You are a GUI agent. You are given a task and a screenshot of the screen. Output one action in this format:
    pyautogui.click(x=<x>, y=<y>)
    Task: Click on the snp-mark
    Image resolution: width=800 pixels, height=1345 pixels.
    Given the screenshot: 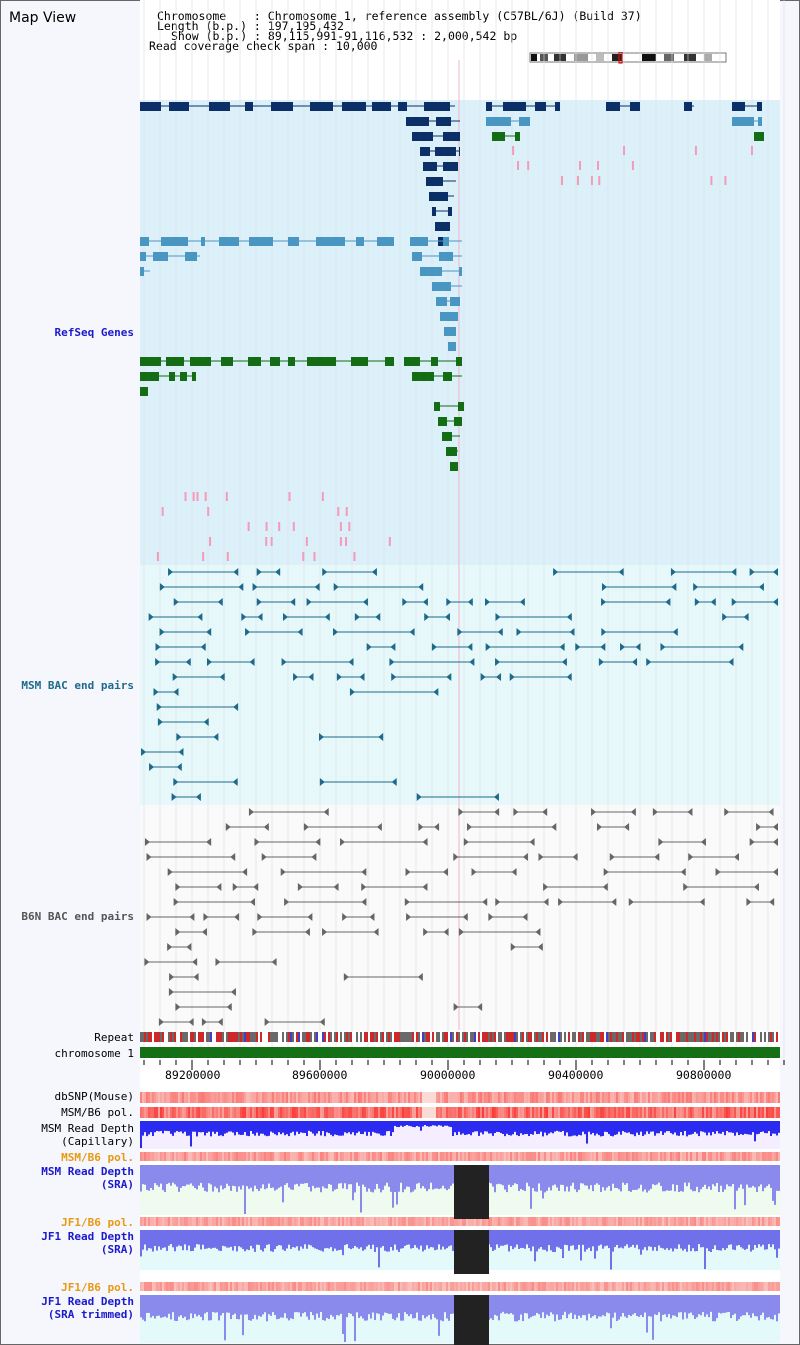 What is the action you would take?
    pyautogui.click(x=518, y=165)
    